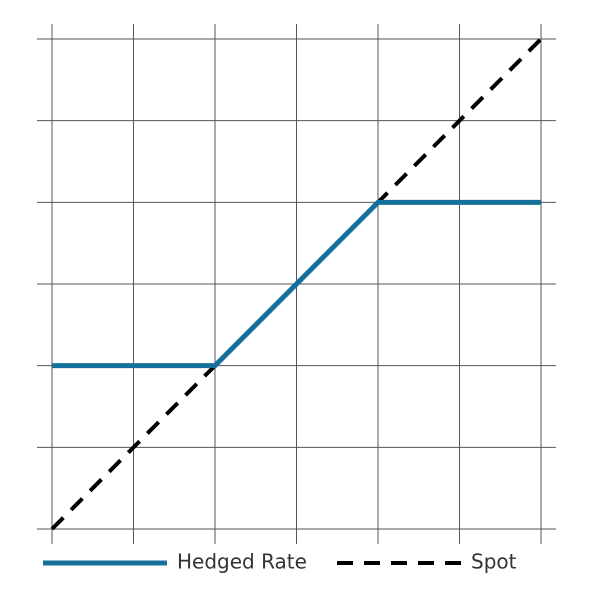  I want to click on legend-label: Hedged Rate, so click(242, 562).